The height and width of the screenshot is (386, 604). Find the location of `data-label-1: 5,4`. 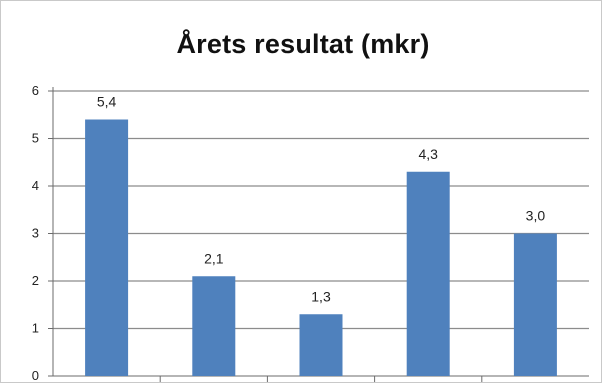

data-label-1: 5,4 is located at coordinates (107, 102).